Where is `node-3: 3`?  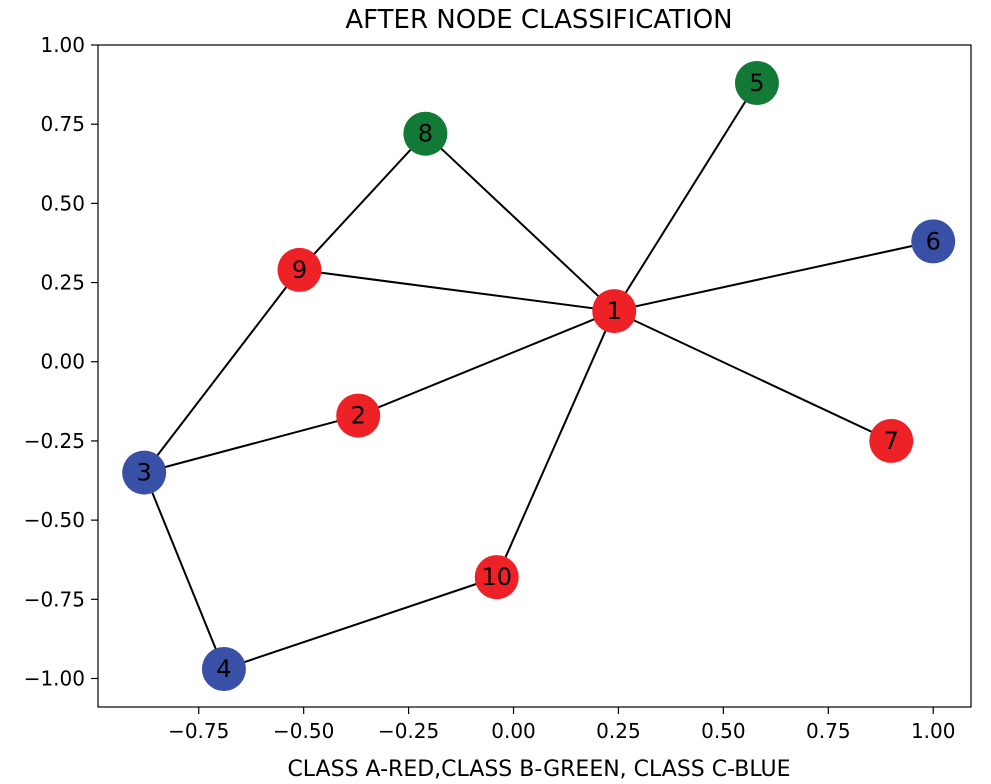
node-3: 3 is located at coordinates (144, 472).